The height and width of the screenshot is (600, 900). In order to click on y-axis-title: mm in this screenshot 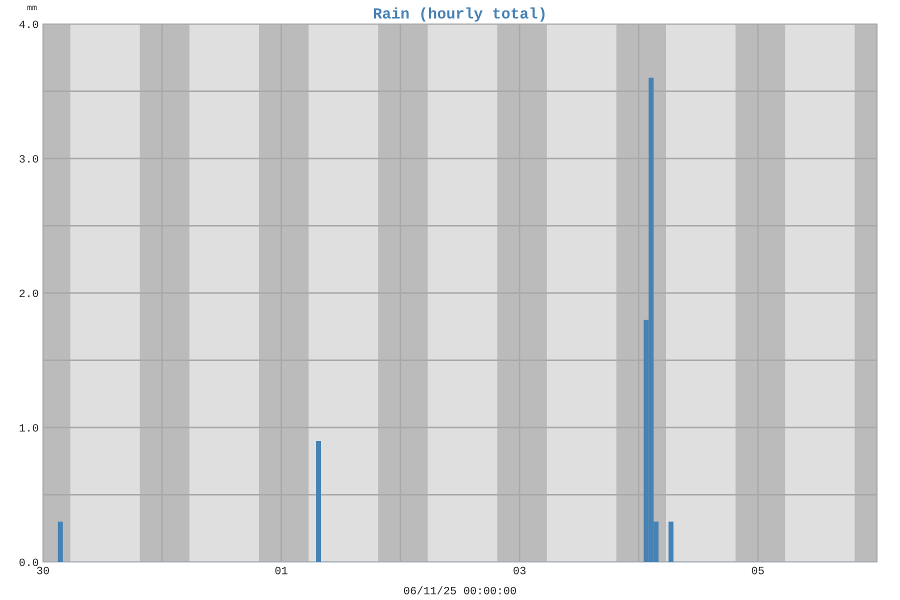, I will do `click(32, 8)`.